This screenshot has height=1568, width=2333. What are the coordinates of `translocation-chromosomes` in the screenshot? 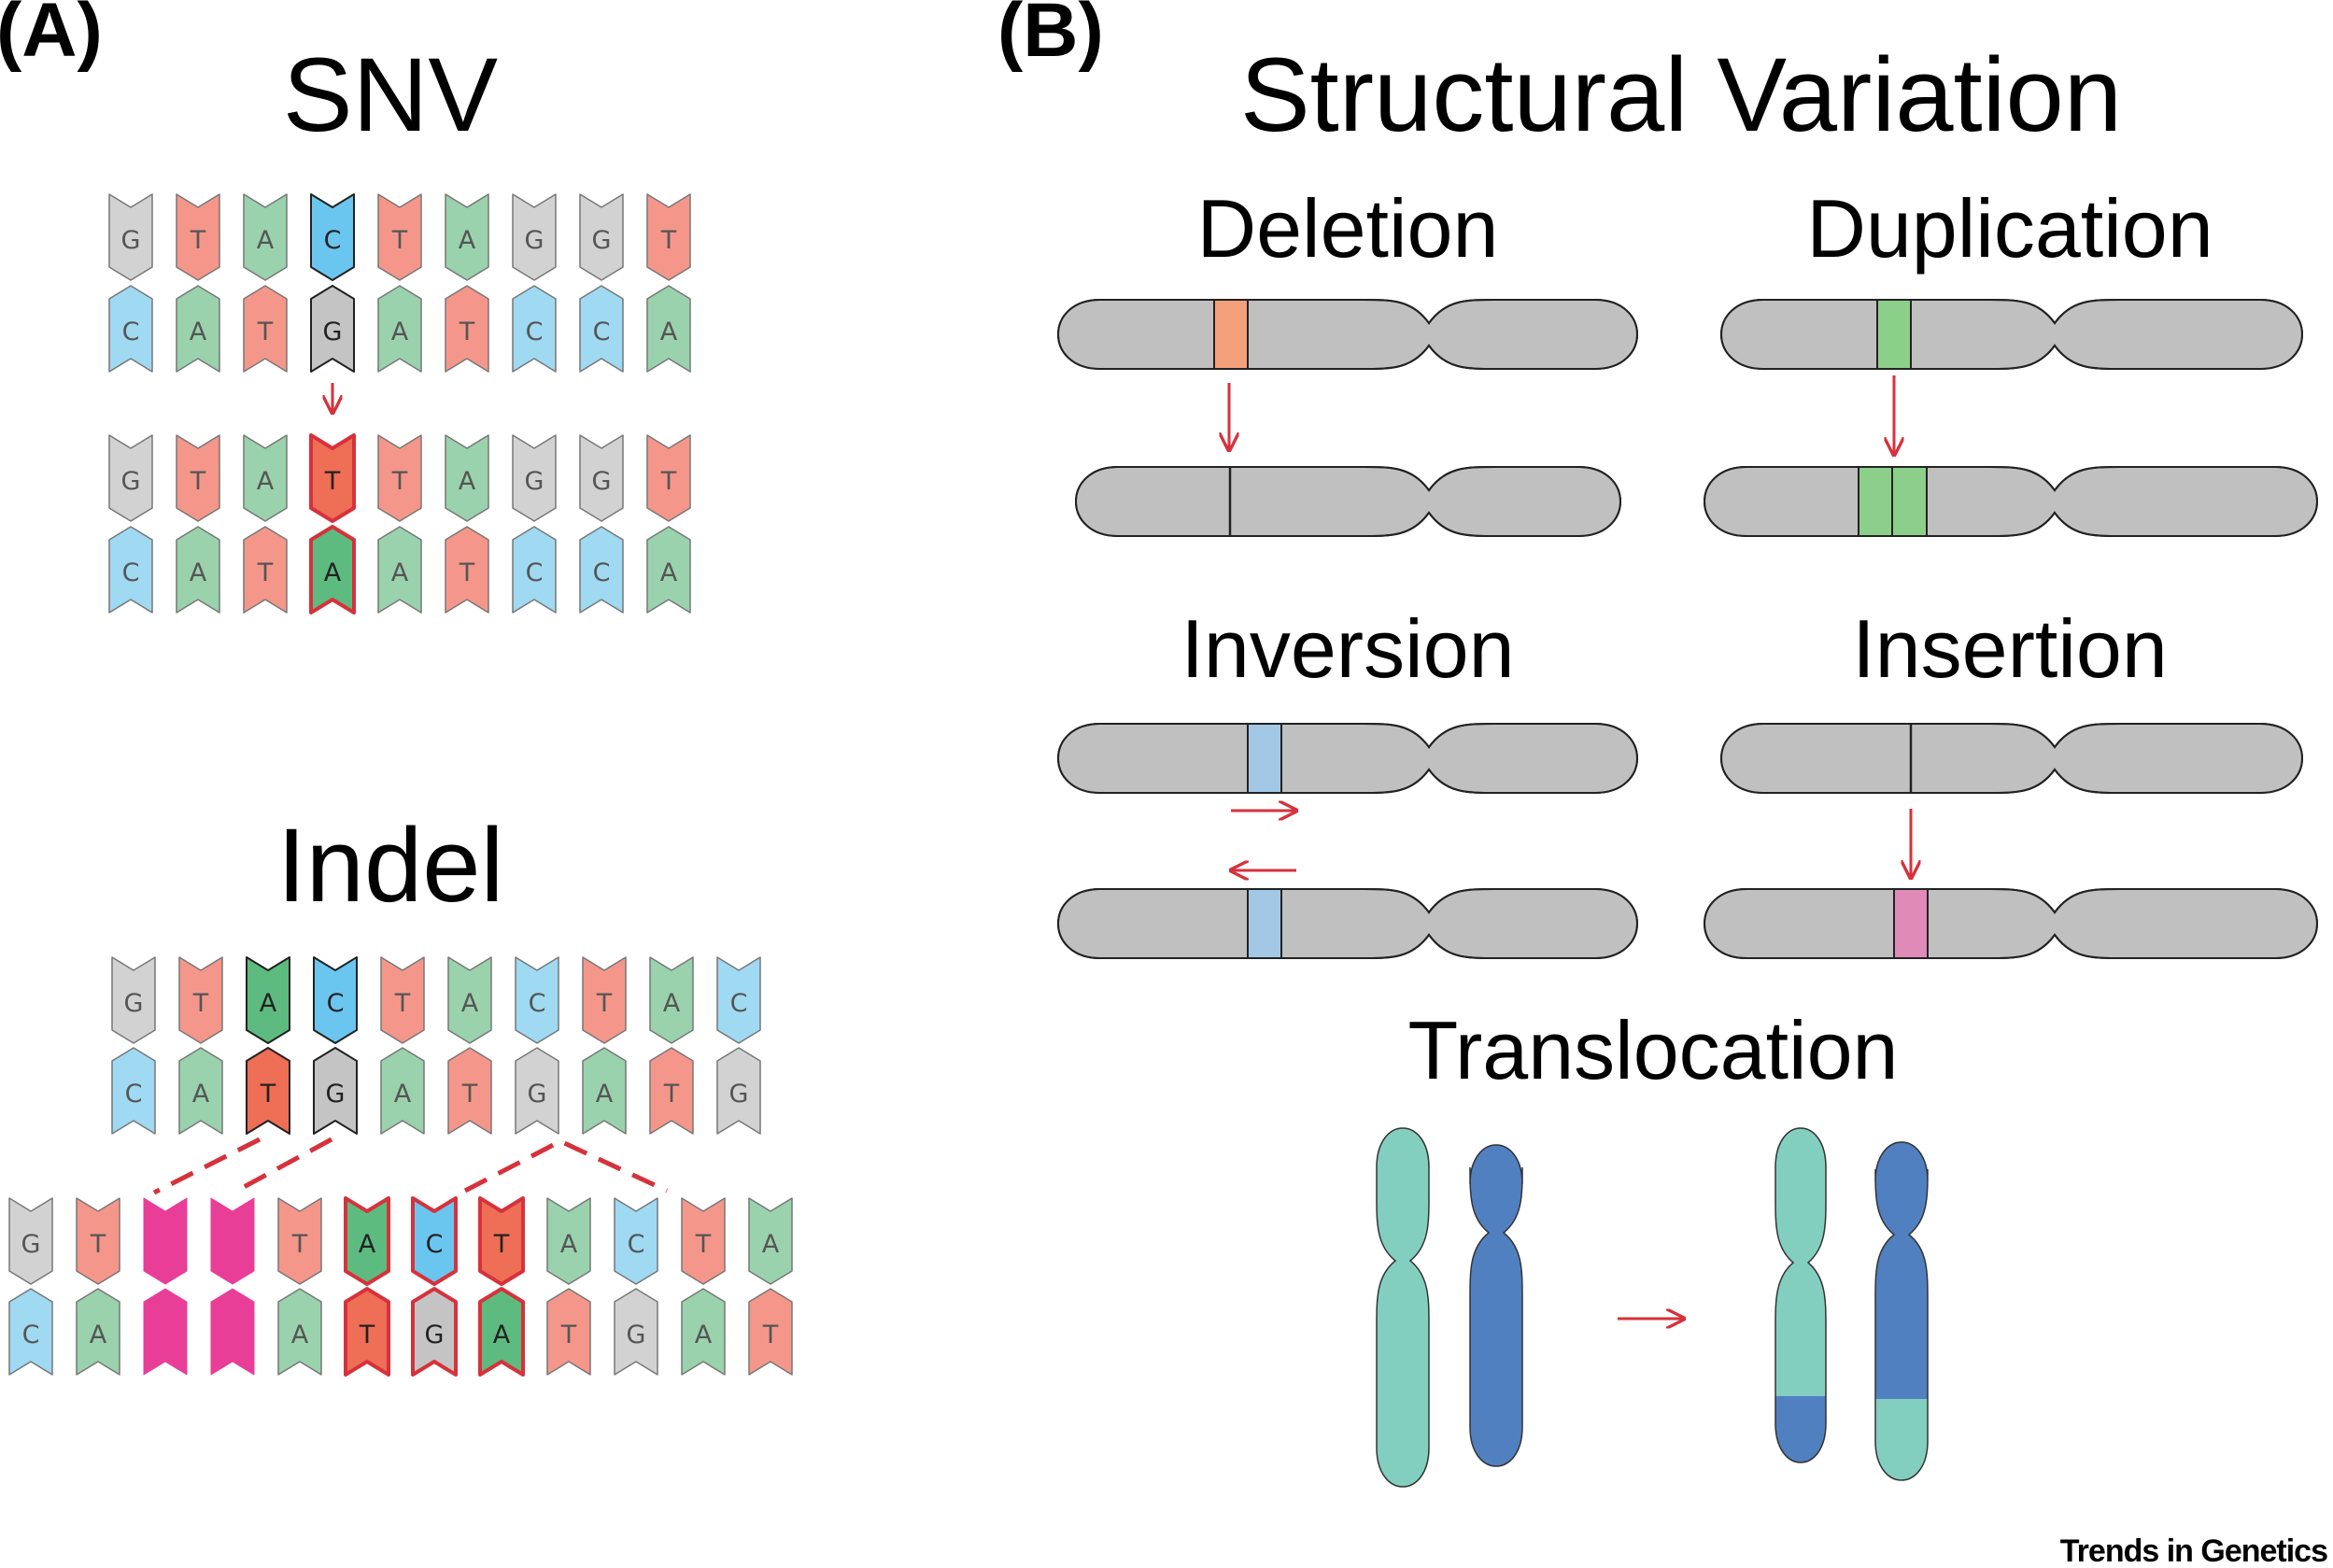 It's located at (1653, 1307).